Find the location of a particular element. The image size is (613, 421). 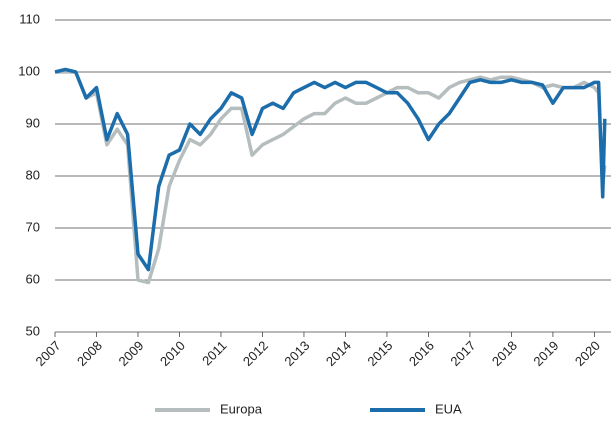

y-tick-label: 50 is located at coordinates (33, 330).